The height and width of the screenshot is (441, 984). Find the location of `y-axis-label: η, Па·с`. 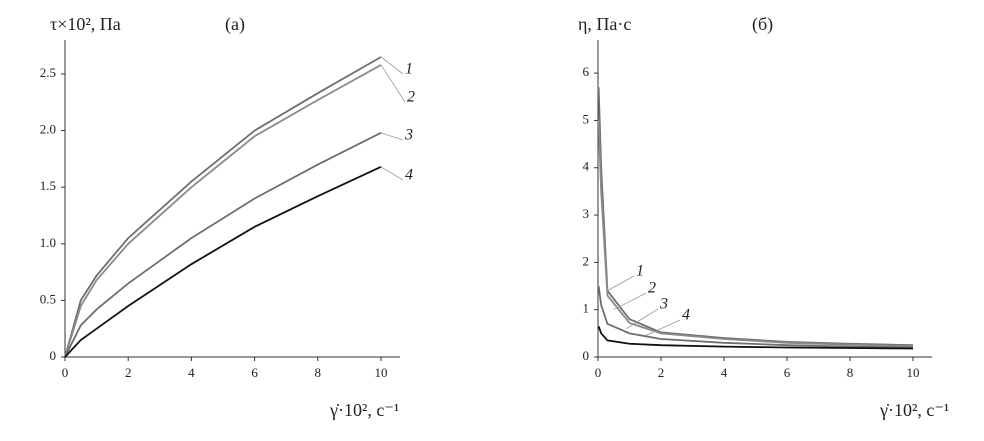

y-axis-label: η, Па·с is located at coordinates (604, 24).